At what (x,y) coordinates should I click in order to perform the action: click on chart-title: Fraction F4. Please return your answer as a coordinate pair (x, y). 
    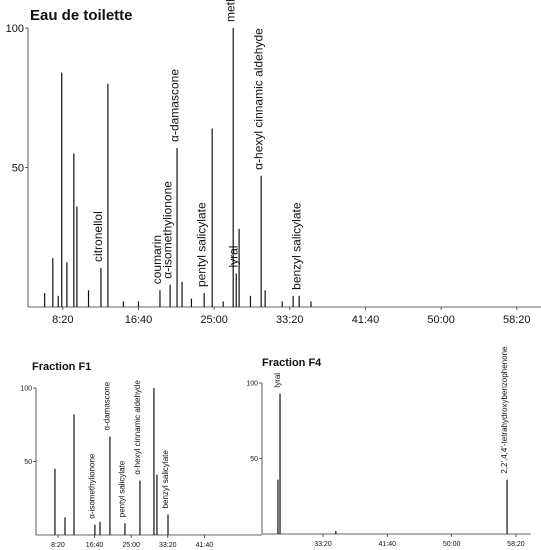
    Looking at the image, I should click on (292, 363).